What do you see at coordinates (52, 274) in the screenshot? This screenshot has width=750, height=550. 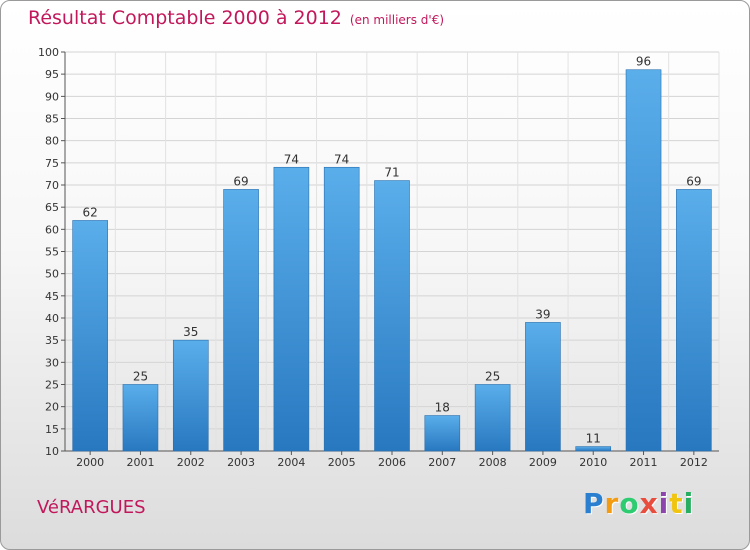 I see `y-tick-label: 50` at bounding box center [52, 274].